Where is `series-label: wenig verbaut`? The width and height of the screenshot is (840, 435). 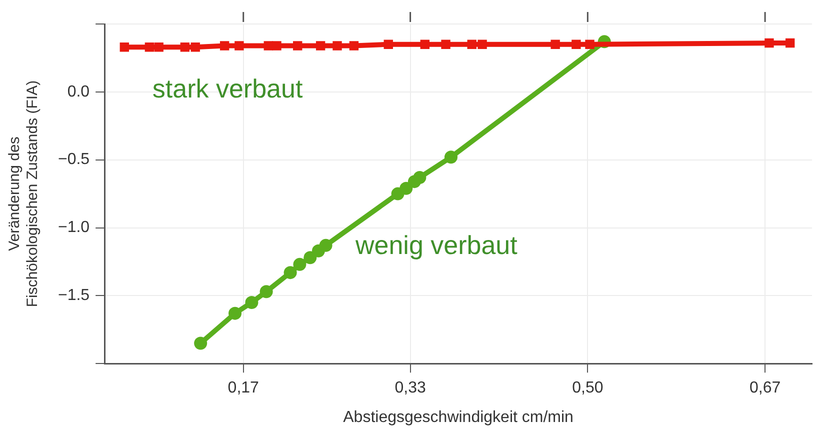
series-label: wenig verbaut is located at coordinates (436, 245).